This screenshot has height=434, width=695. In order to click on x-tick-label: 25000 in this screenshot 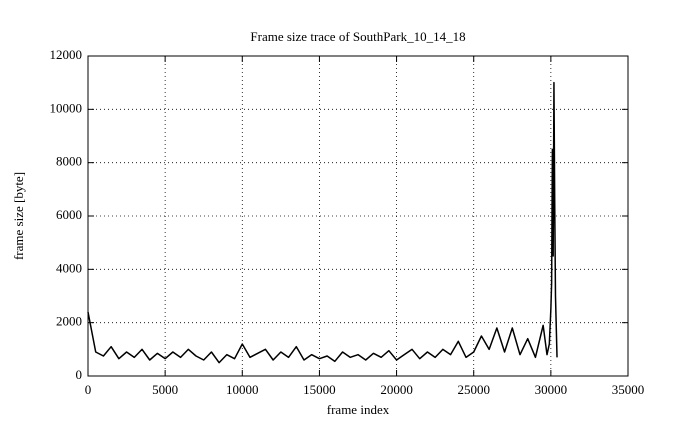, I will do `click(473, 389)`.